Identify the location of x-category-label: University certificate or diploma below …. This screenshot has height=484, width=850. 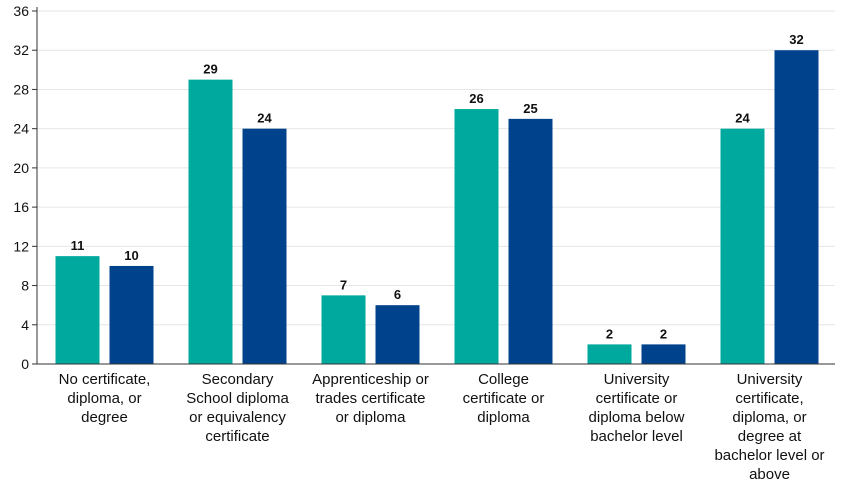
(636, 408).